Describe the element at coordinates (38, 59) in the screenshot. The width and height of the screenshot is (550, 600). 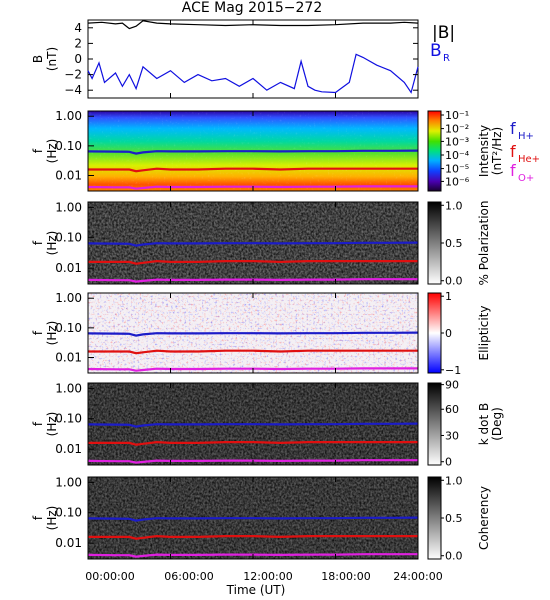
I see `panel-b-ylabel-main: B` at that location.